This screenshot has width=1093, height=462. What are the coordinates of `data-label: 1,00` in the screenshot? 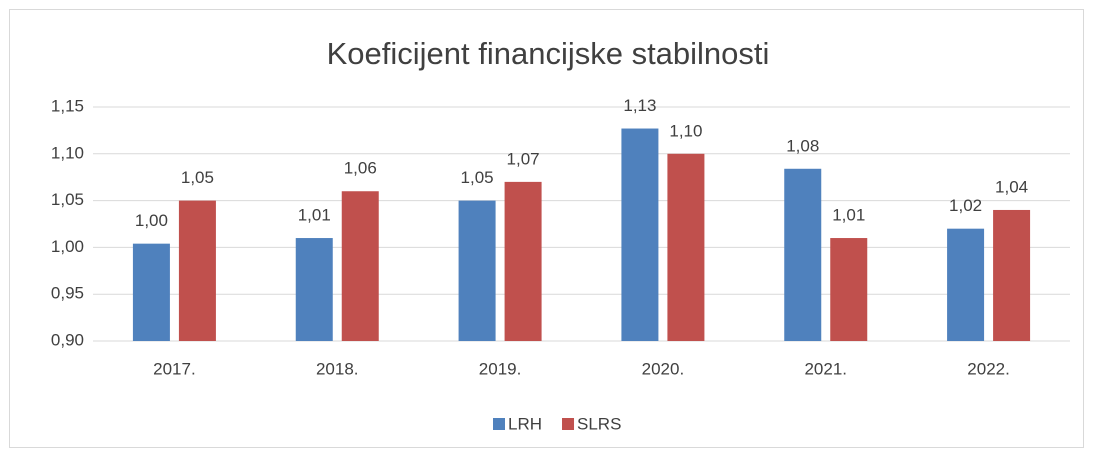 It's located at (151, 220).